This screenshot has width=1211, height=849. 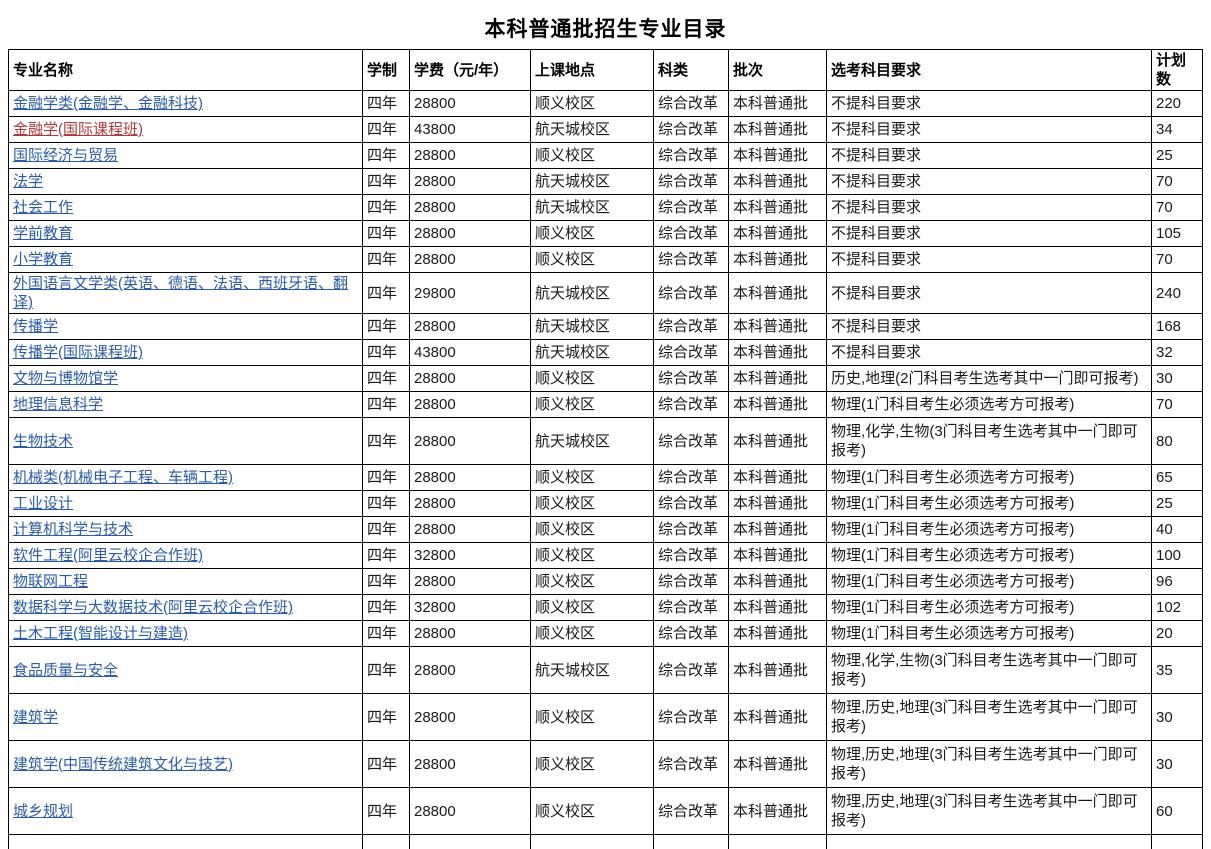 I want to click on major-link: 文物与博物馆学, so click(x=66, y=378).